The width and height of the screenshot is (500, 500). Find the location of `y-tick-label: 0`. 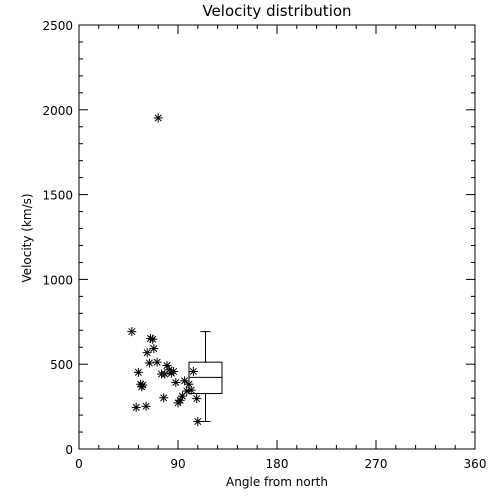

y-tick-label: 0 is located at coordinates (69, 450).